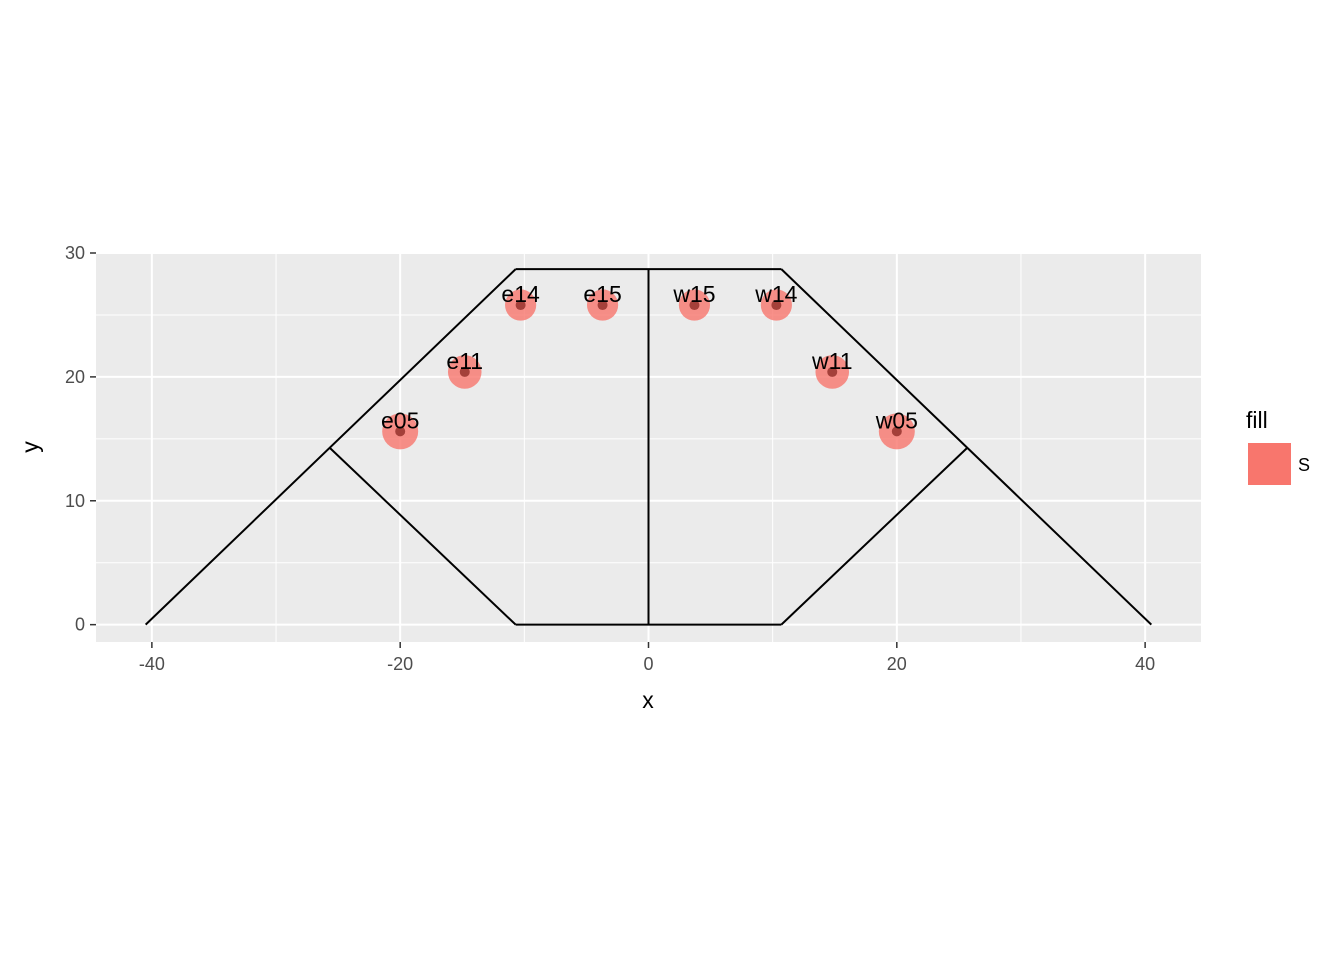 The height and width of the screenshot is (960, 1344). Describe the element at coordinates (776, 305) in the screenshot. I see `point-center-w14` at that location.